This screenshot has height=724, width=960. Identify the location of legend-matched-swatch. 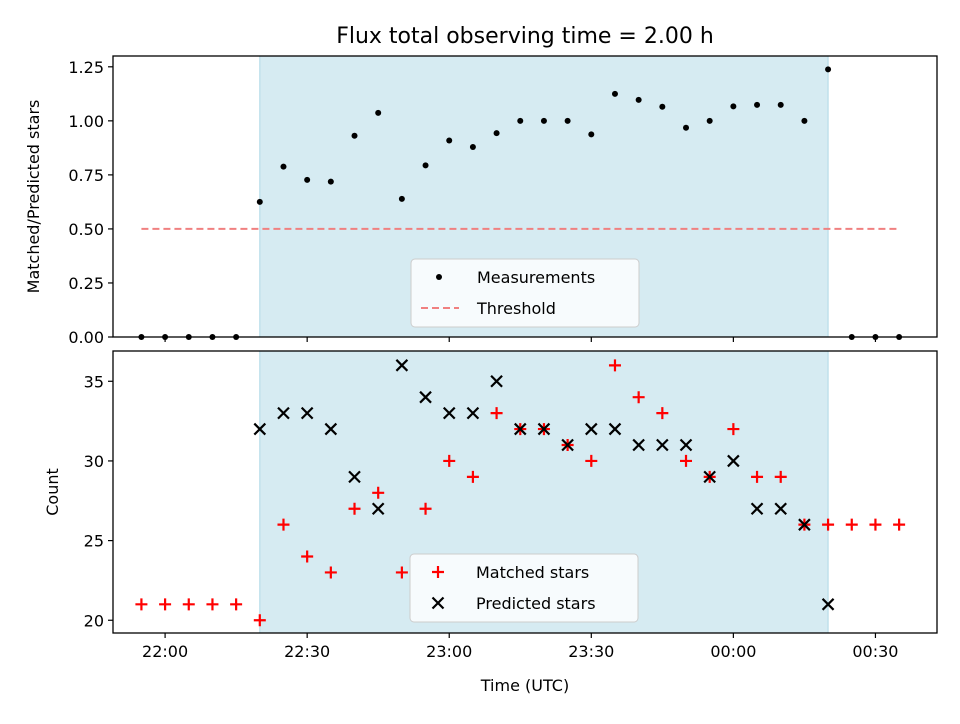
(438, 572).